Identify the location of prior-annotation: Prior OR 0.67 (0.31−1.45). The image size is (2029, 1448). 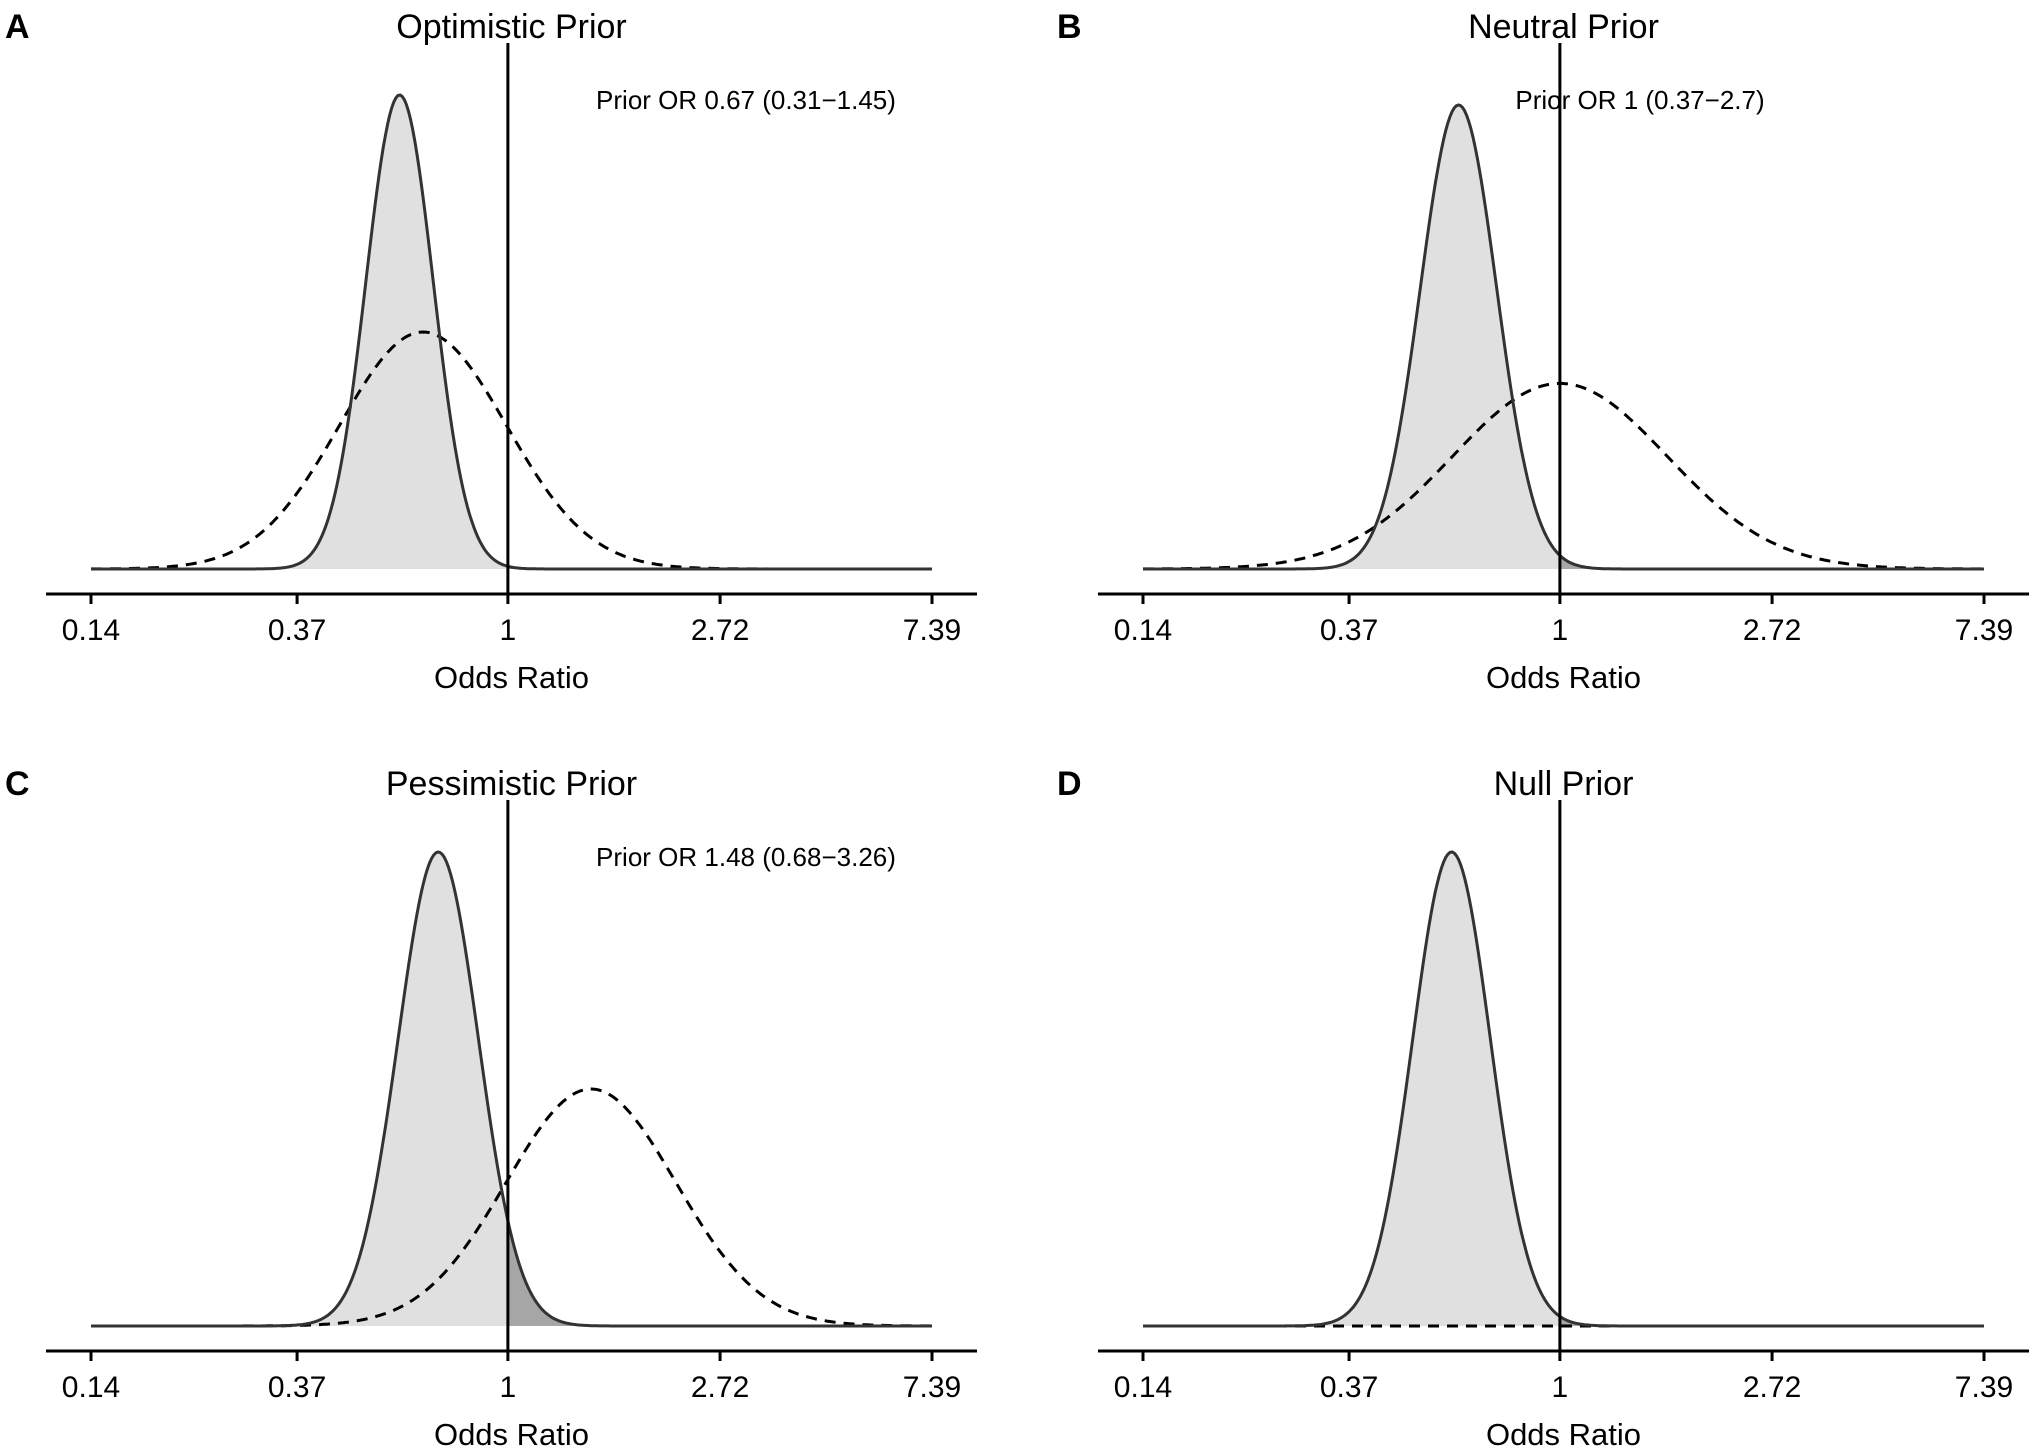
(746, 100).